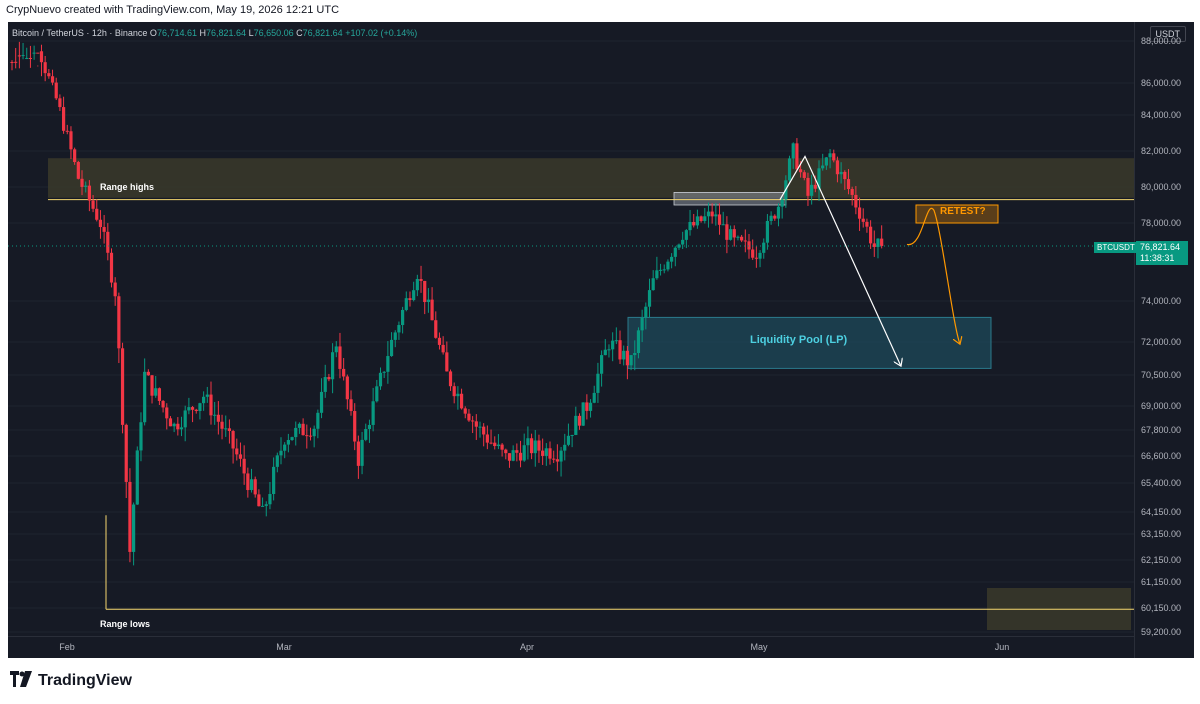  I want to click on time-axis-line, so click(571, 636).